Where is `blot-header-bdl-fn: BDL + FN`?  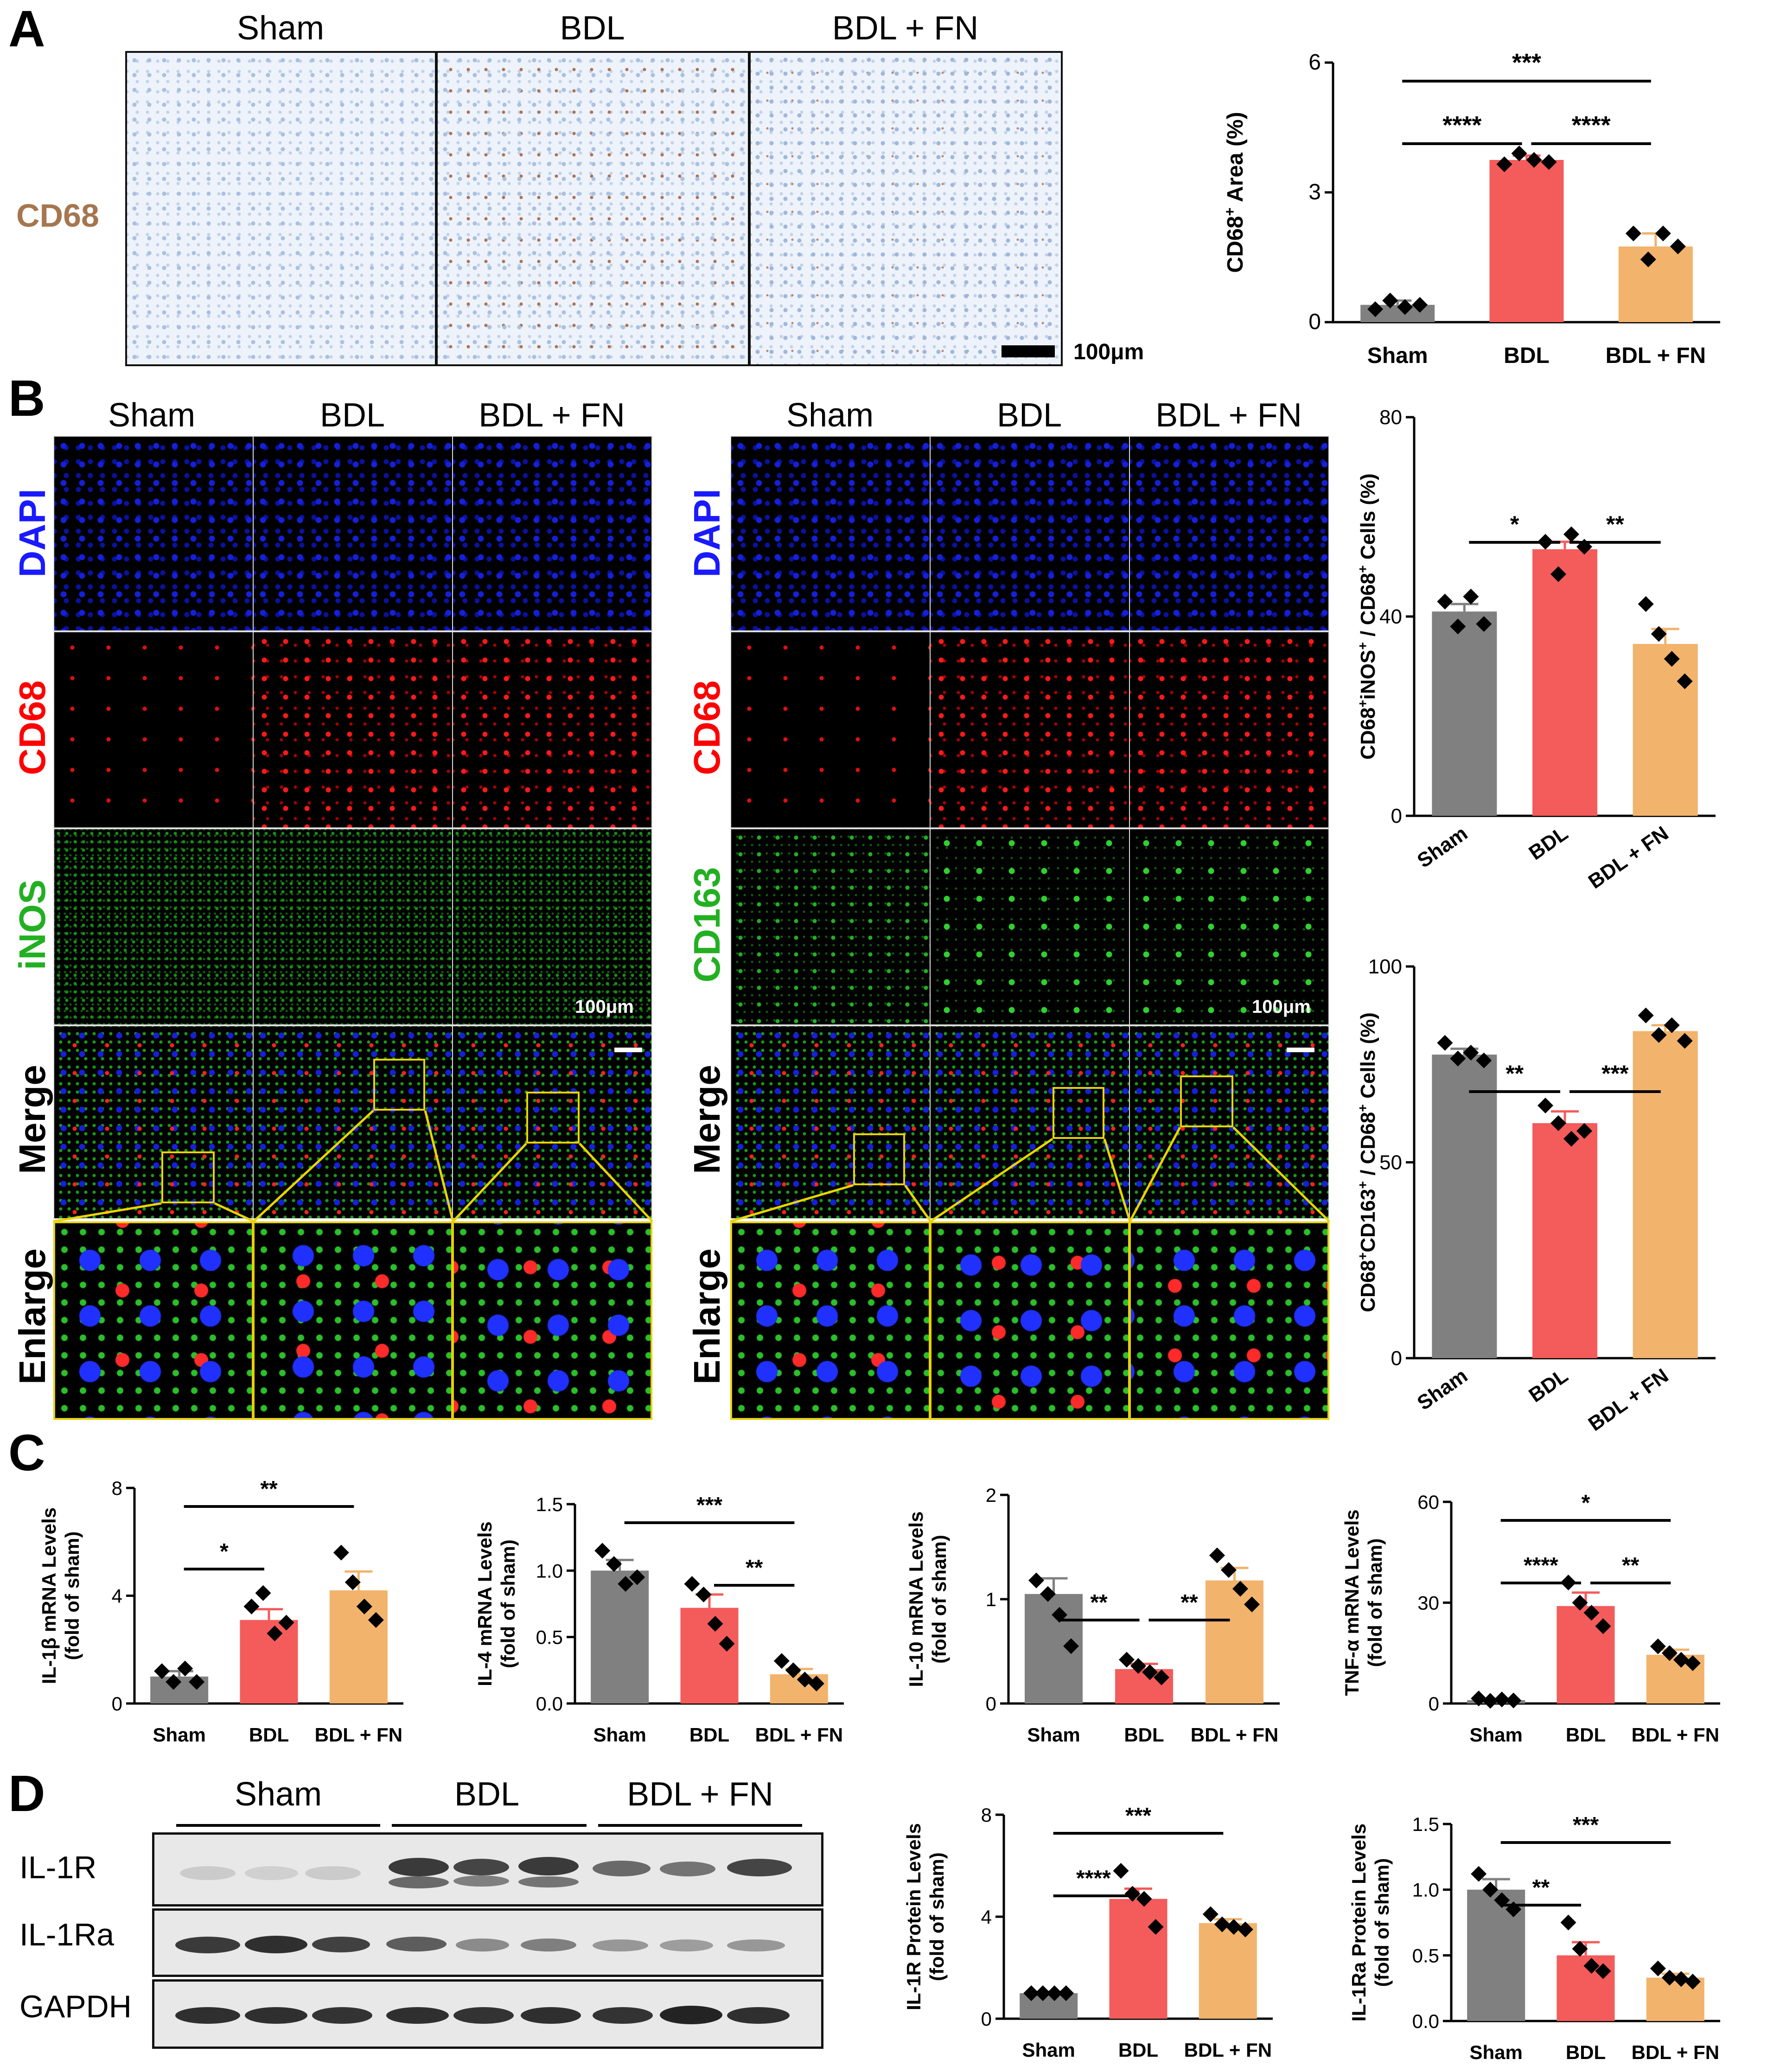
blot-header-bdl-fn: BDL + FN is located at coordinates (700, 1795).